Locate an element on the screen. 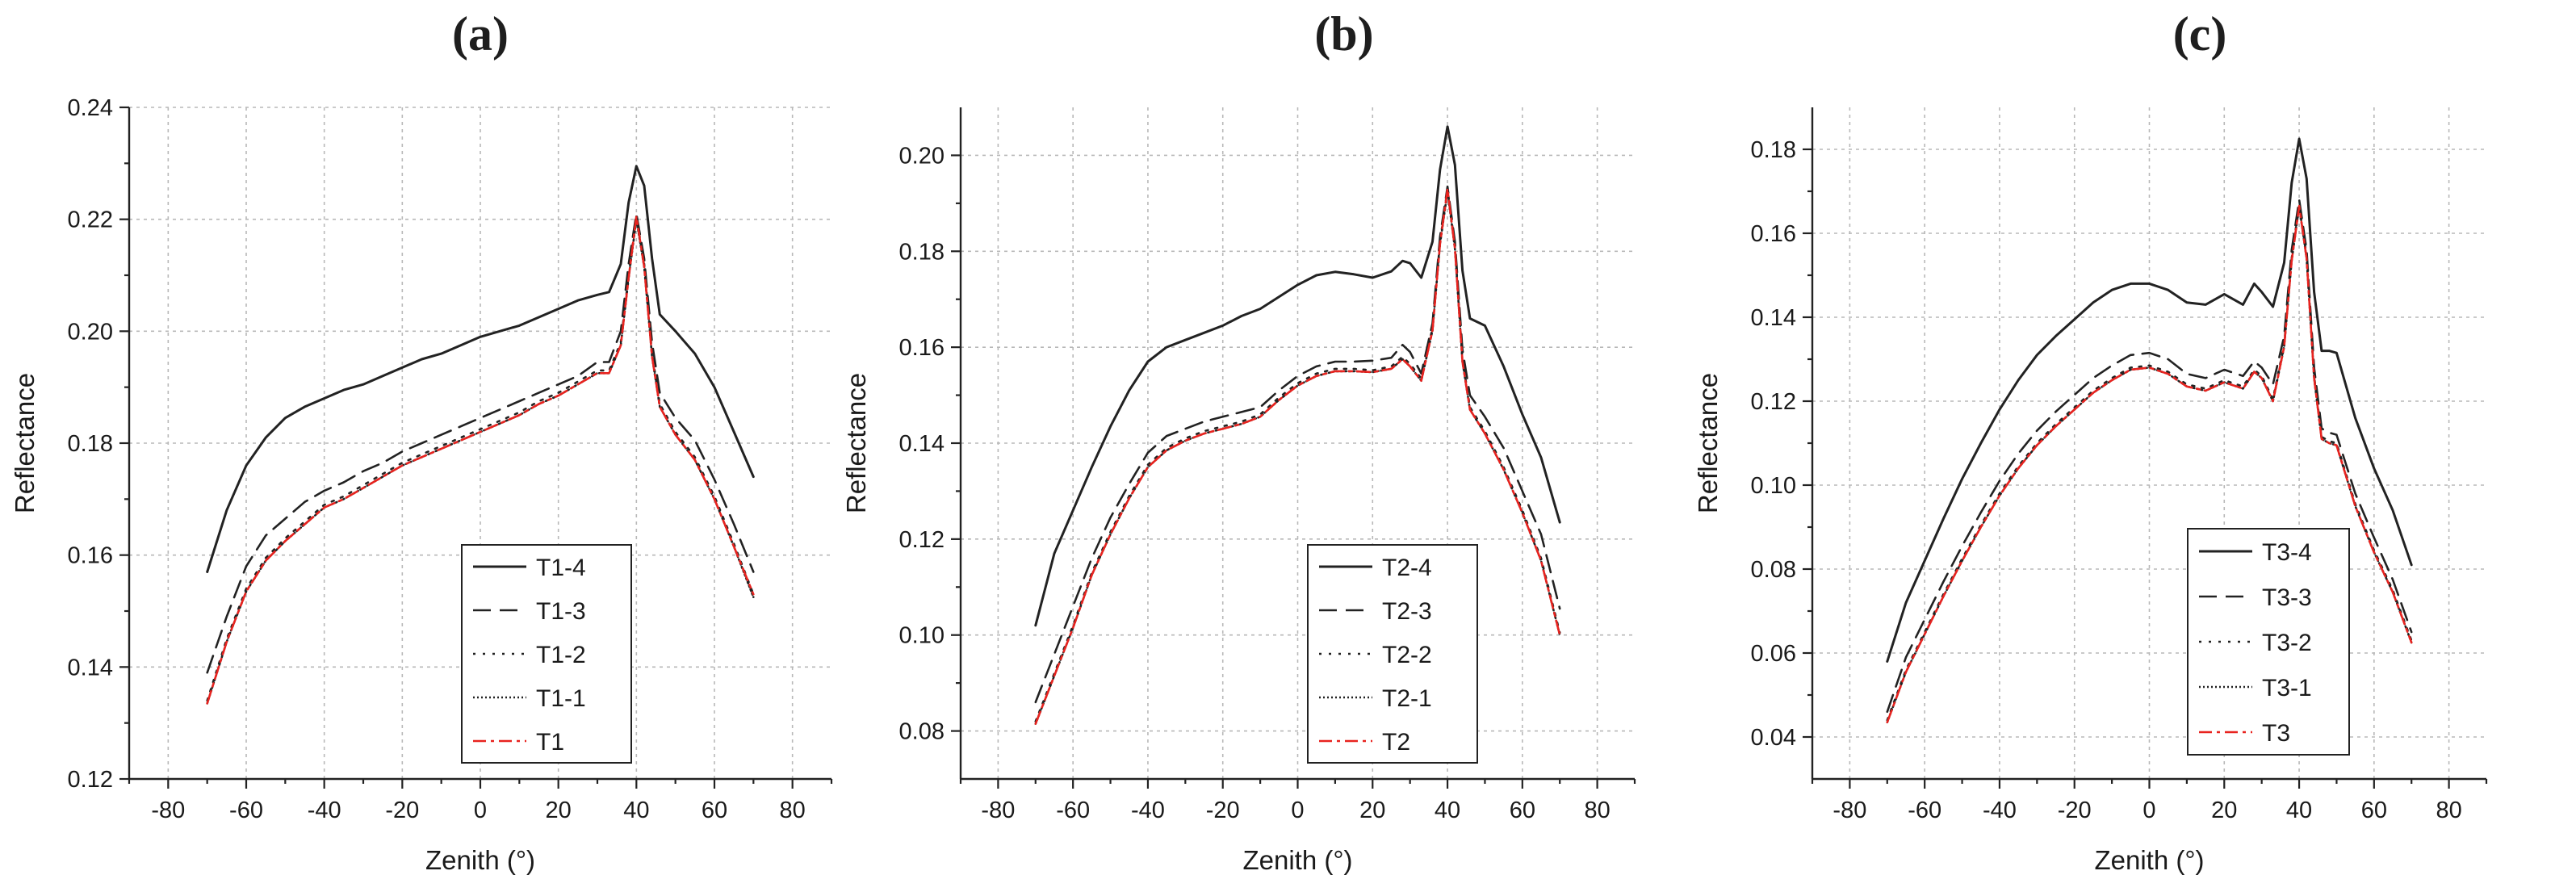  chart0-legend-label-T1-4: T1-4 is located at coordinates (561, 568).